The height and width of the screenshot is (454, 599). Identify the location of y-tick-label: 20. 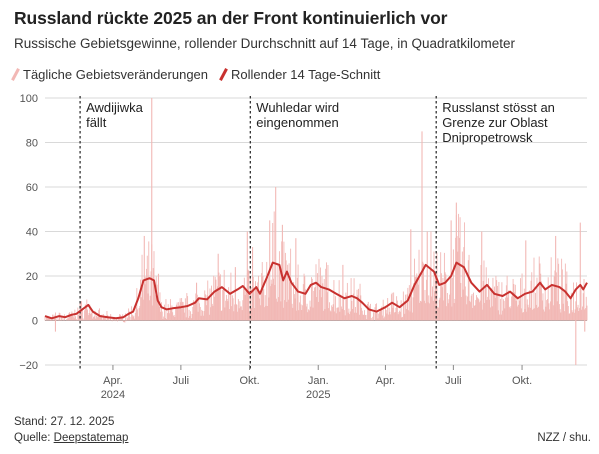
(32, 277).